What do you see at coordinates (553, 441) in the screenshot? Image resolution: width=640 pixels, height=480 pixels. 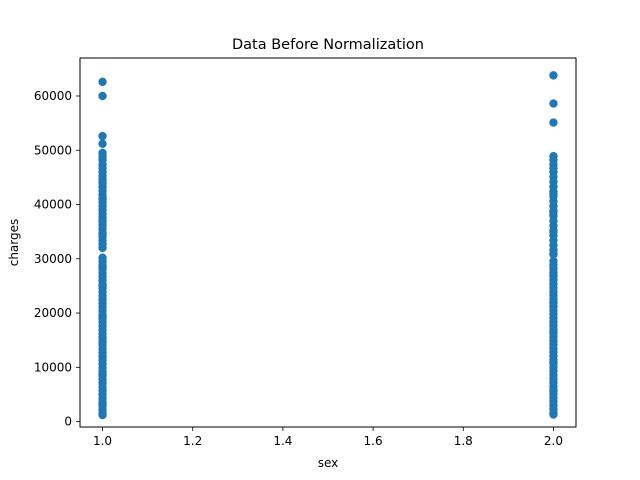 I see `x-tick-label: 2.0` at bounding box center [553, 441].